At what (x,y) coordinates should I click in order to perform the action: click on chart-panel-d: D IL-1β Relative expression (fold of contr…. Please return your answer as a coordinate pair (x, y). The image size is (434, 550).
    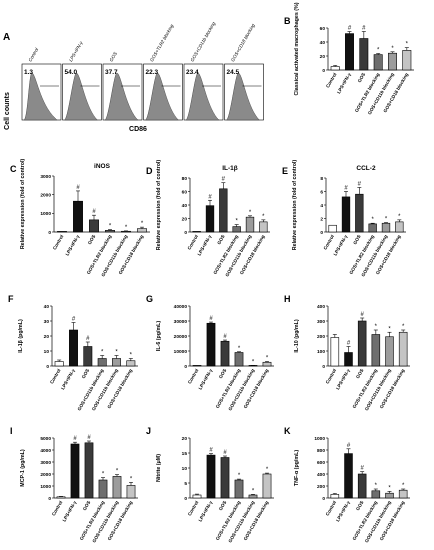
    Looking at the image, I should click on (208, 219).